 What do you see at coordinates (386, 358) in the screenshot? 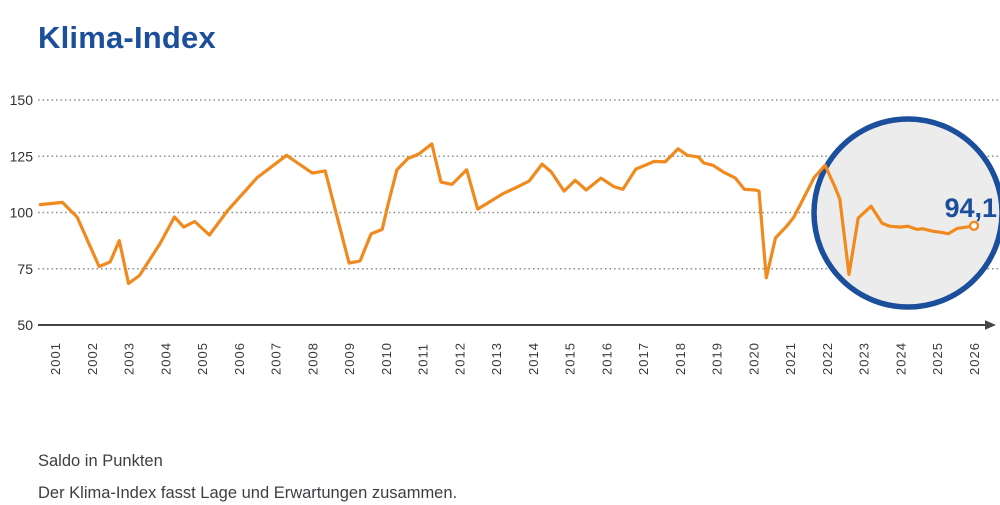
I see `x-axis-year-label: 2010` at bounding box center [386, 358].